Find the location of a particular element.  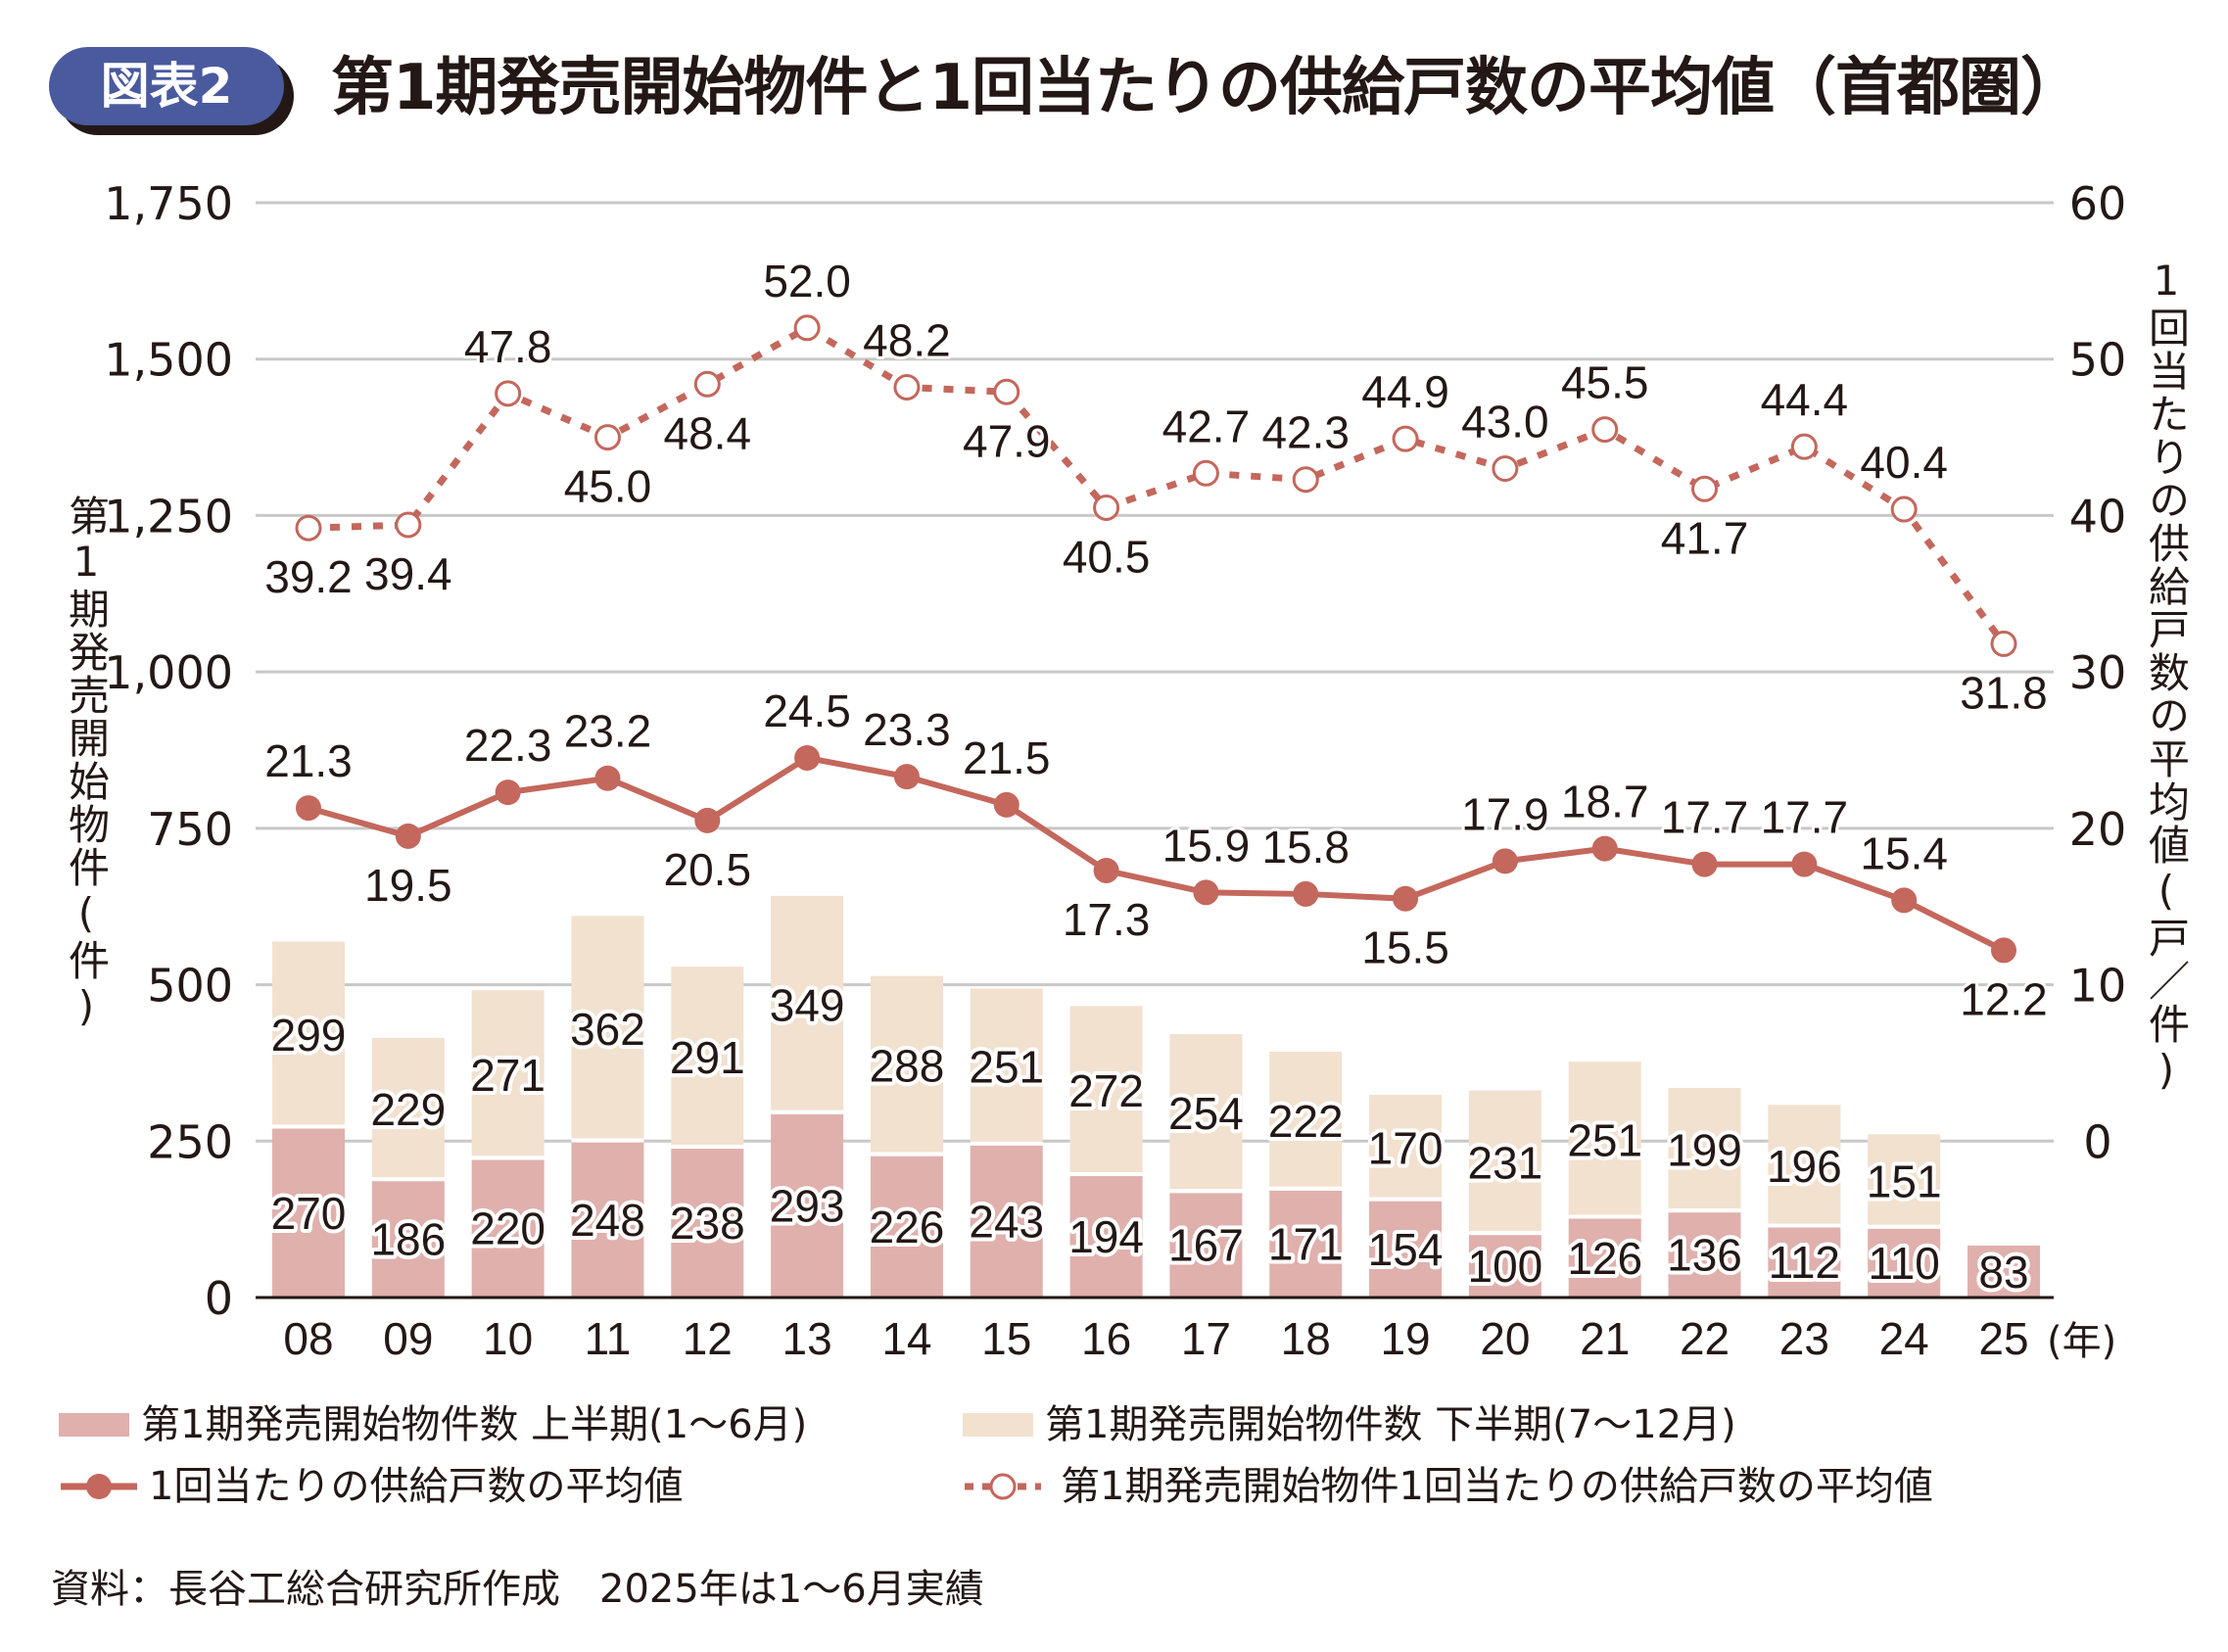

bar-label-first-half: 243 is located at coordinates (1007, 1221).